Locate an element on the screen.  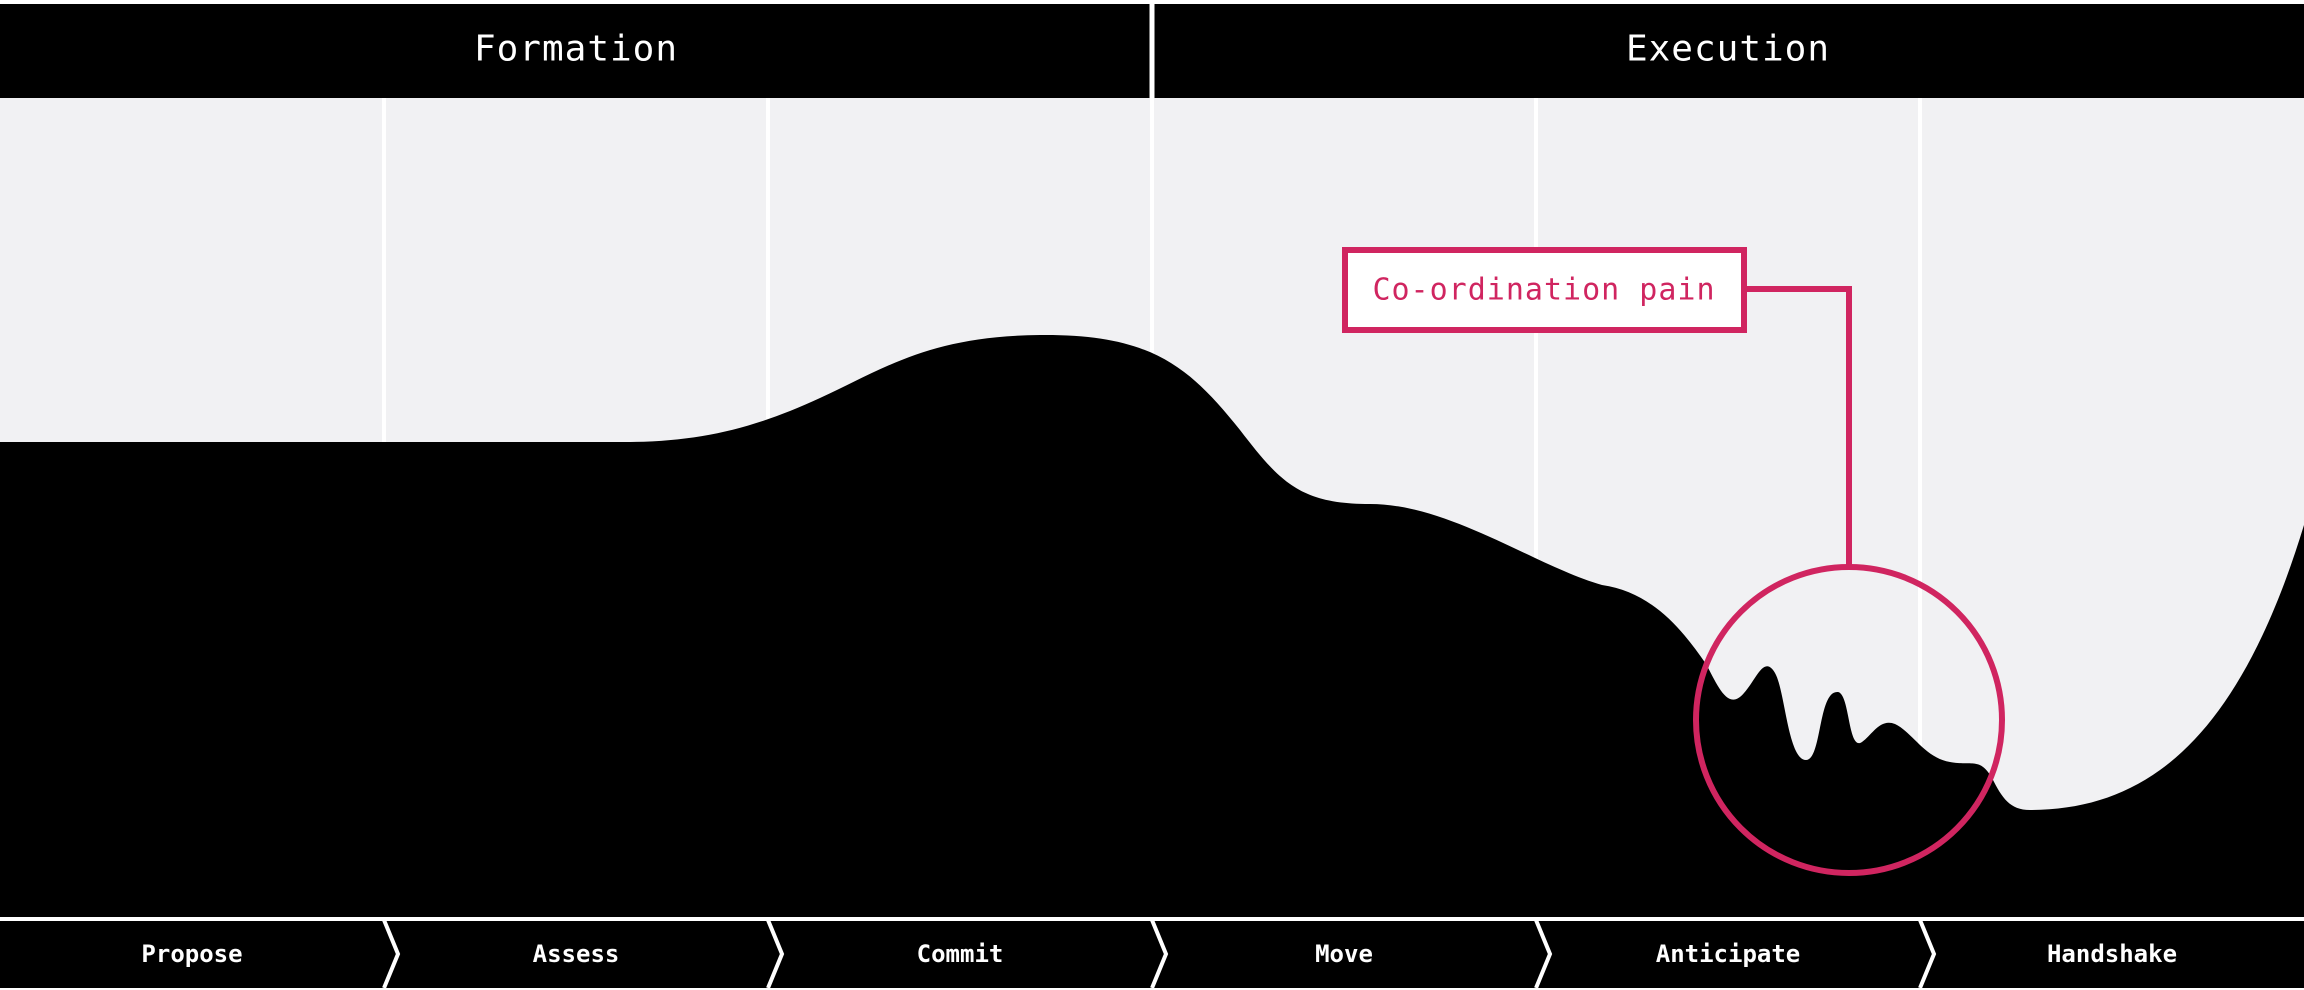
step-chevrons is located at coordinates (1159, 954).